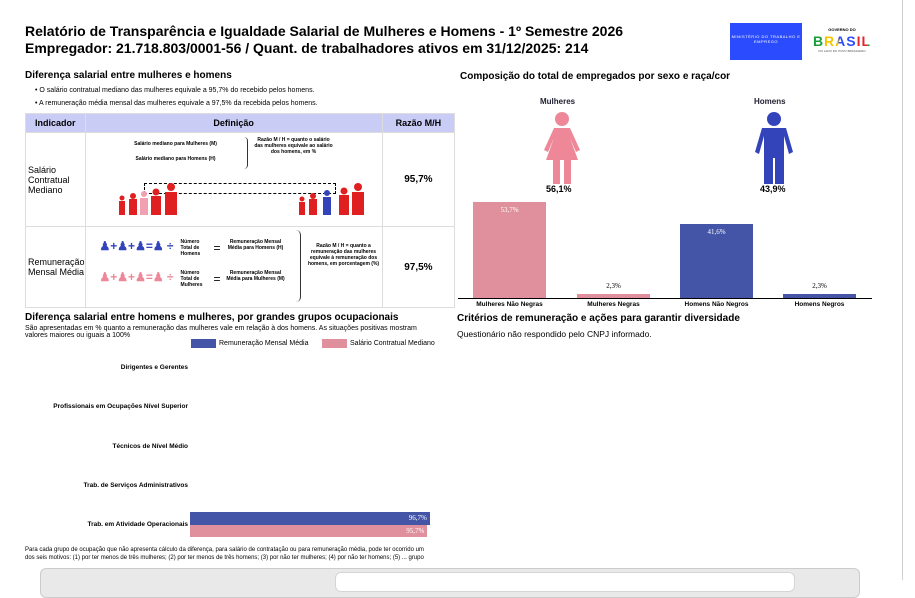  I want to click on women-percent: 56,1%, so click(559, 189).